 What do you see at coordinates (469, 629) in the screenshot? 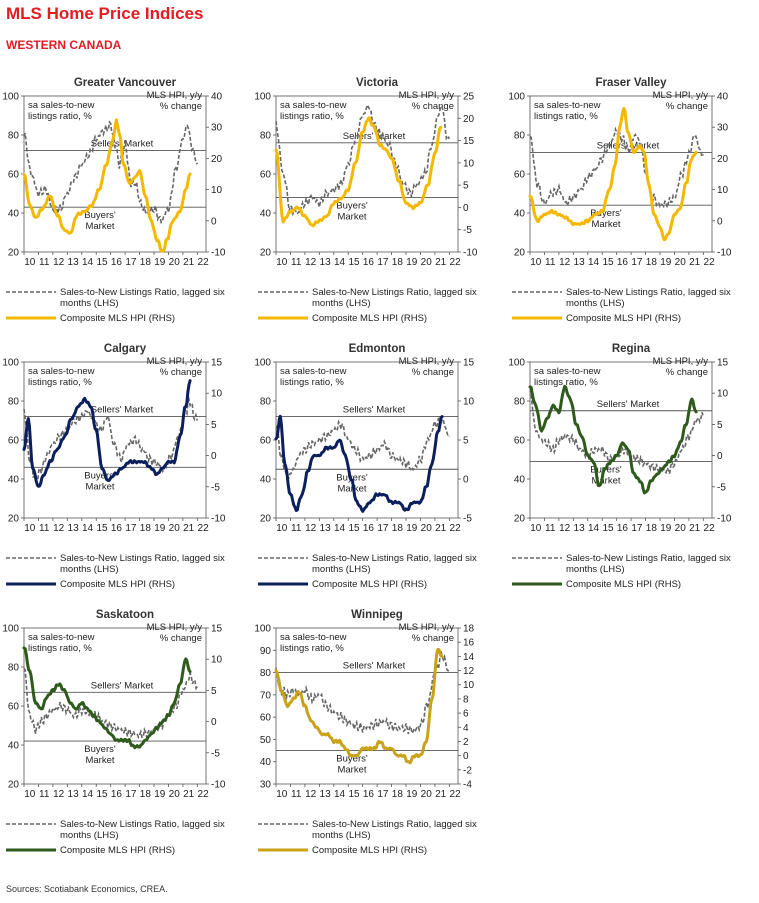
I see `rhs-tick-label: 18` at bounding box center [469, 629].